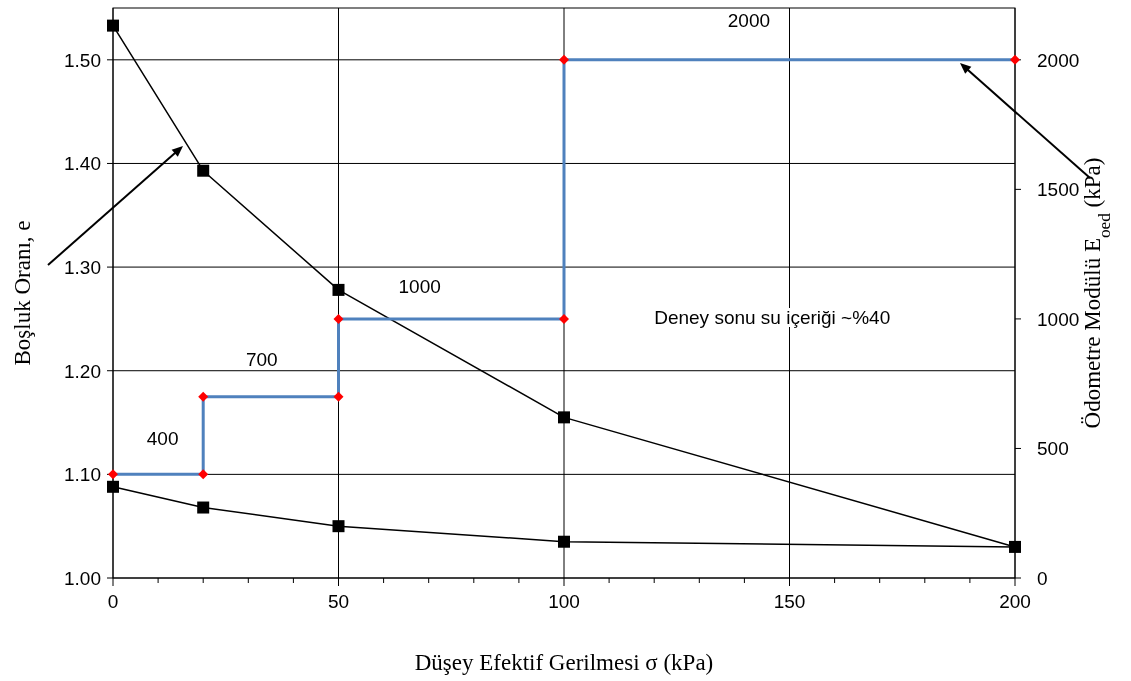 Image resolution: width=1131 pixels, height=681 pixels. What do you see at coordinates (113, 601) in the screenshot?
I see `x-tick-label: 0` at bounding box center [113, 601].